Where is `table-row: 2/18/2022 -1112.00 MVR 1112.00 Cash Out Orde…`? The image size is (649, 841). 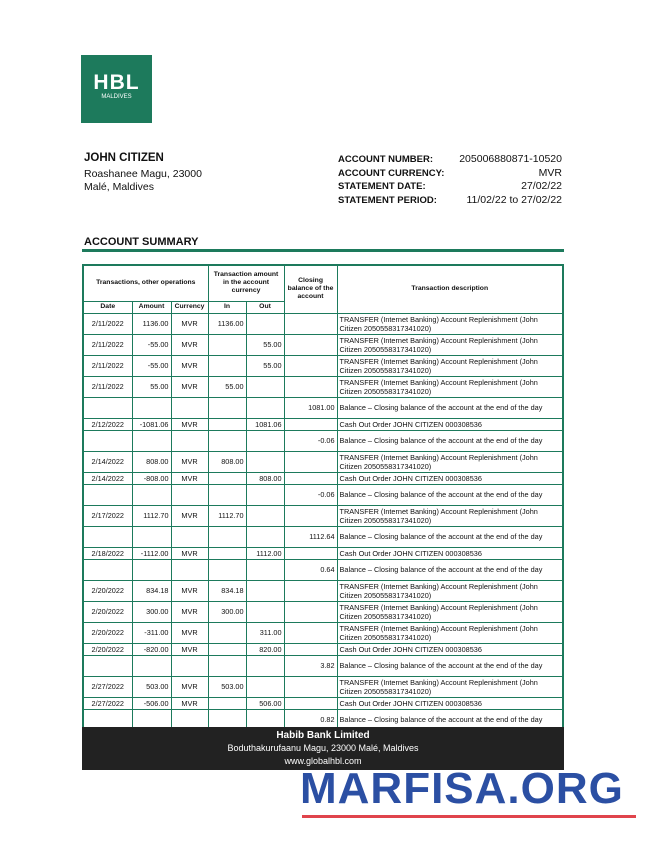
table-row: 2/18/2022 -1112.00 MVR 1112.00 Cash Out Orde… is located at coordinates (323, 553).